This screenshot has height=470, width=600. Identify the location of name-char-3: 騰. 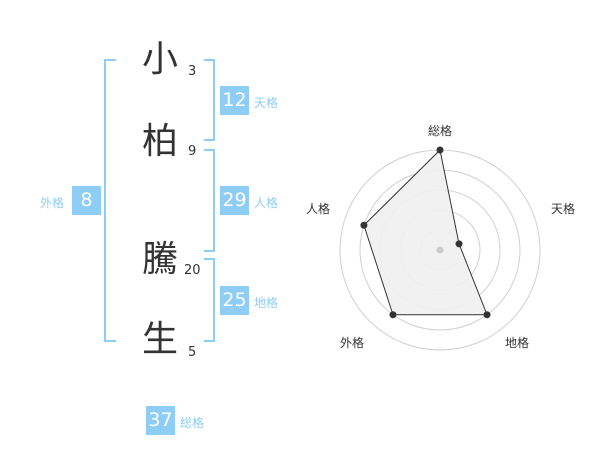
(159, 259).